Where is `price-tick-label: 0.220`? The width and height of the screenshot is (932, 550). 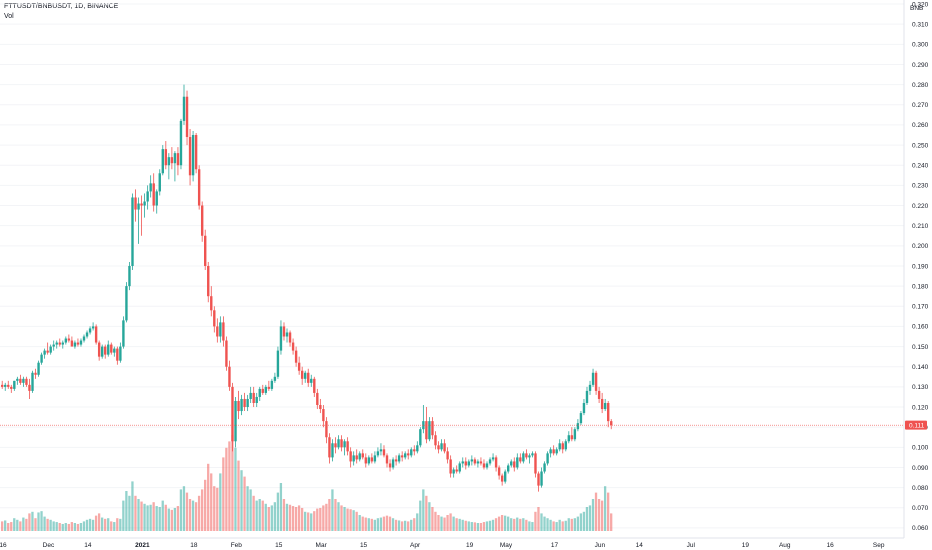
price-tick-label: 0.220 is located at coordinates (920, 206).